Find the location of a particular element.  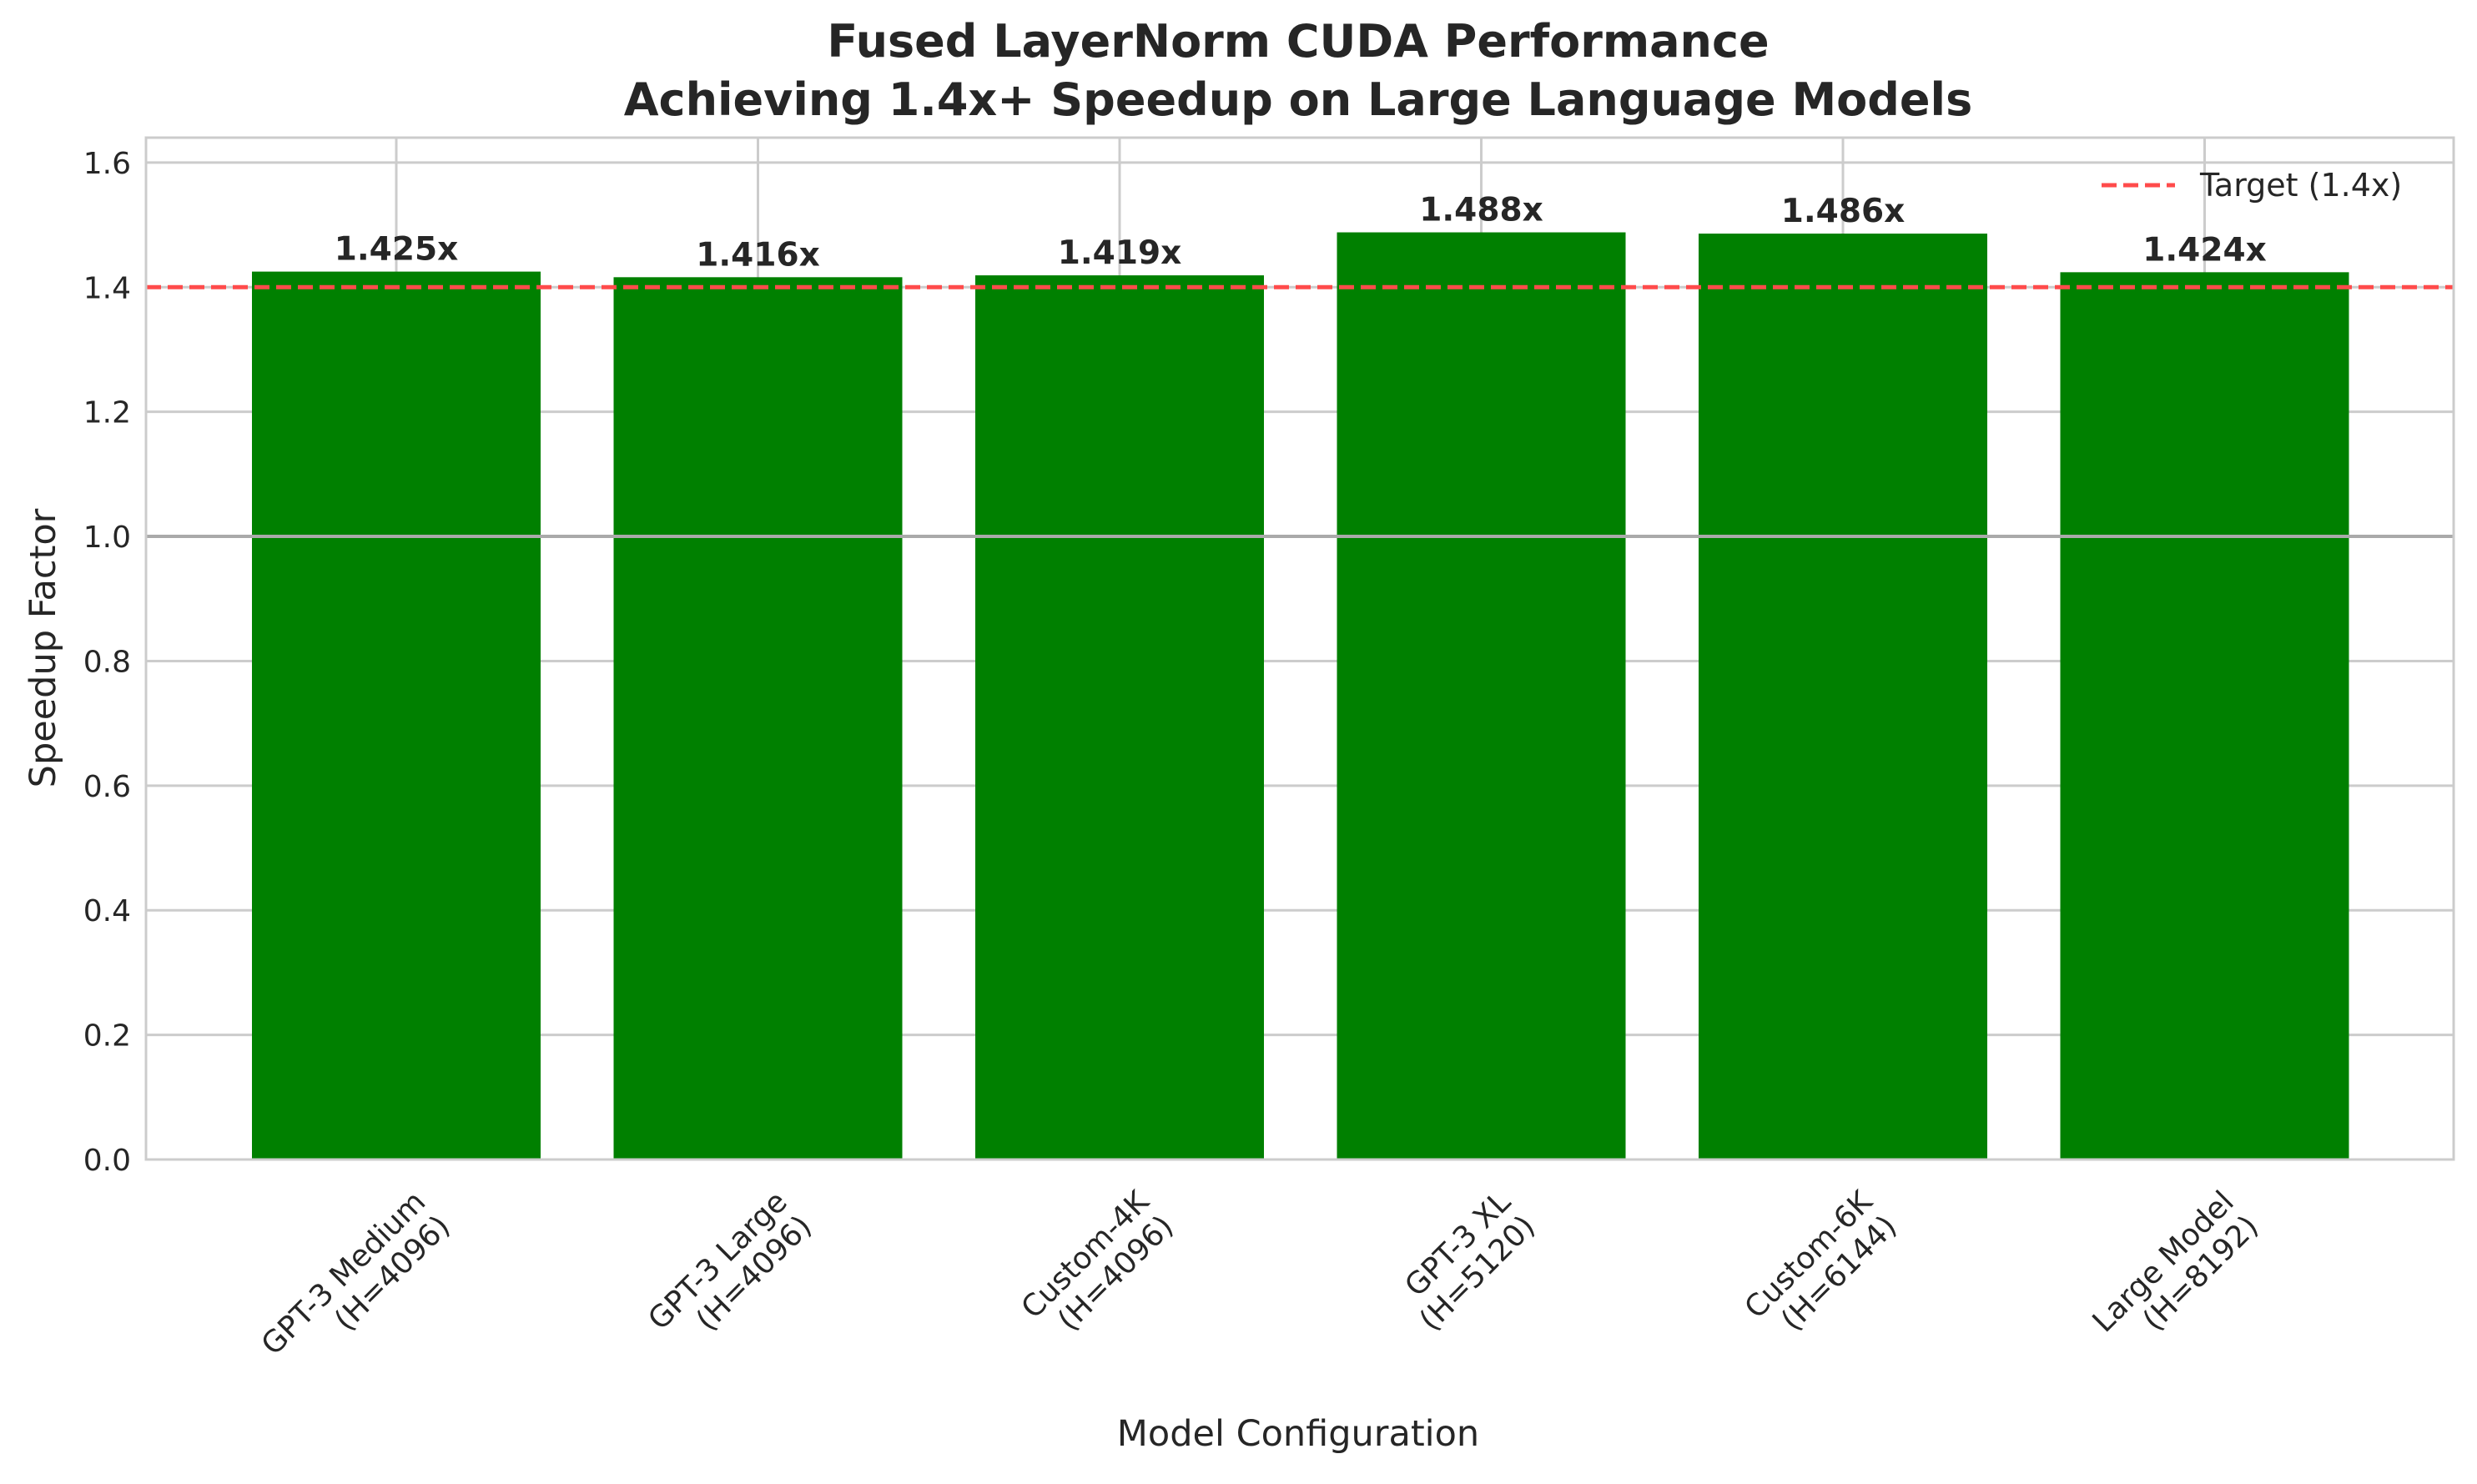

y-tick-label: 0.6 is located at coordinates (107, 787).